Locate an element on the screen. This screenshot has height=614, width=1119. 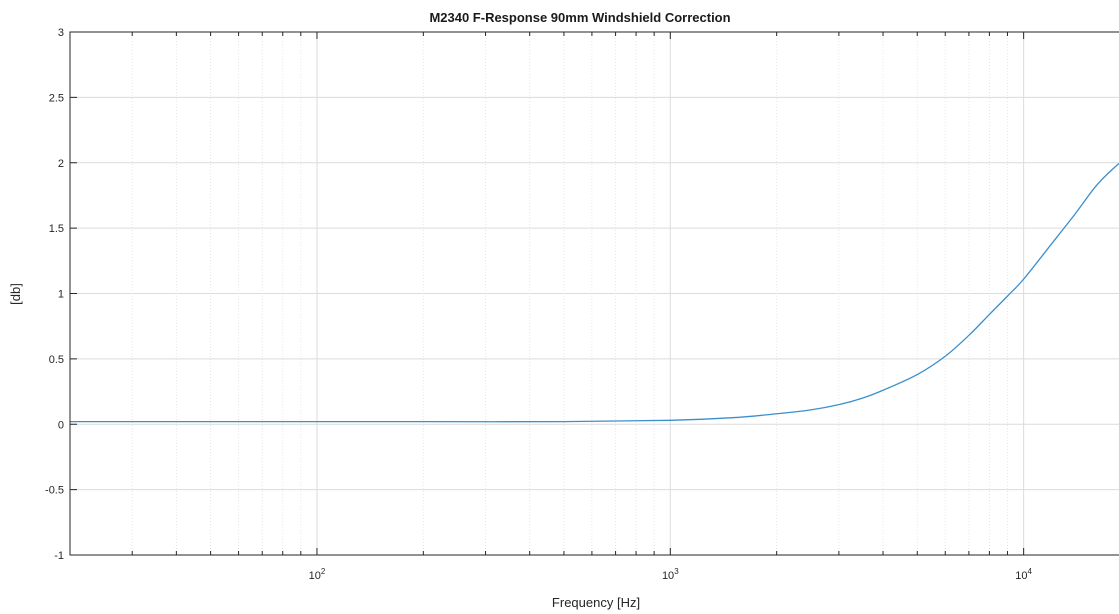
x-axis-label: Frequency [Hz] is located at coordinates (596, 602).